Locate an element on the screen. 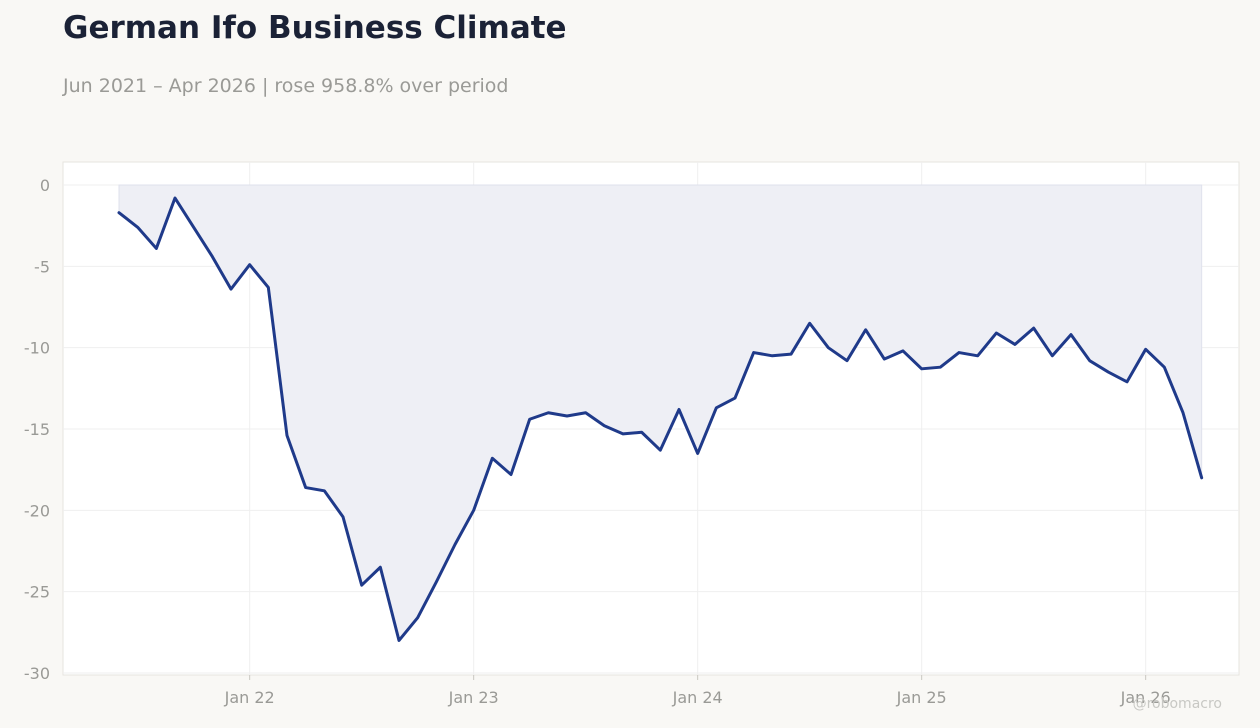  y-tick-label: -10 is located at coordinates (37, 348).